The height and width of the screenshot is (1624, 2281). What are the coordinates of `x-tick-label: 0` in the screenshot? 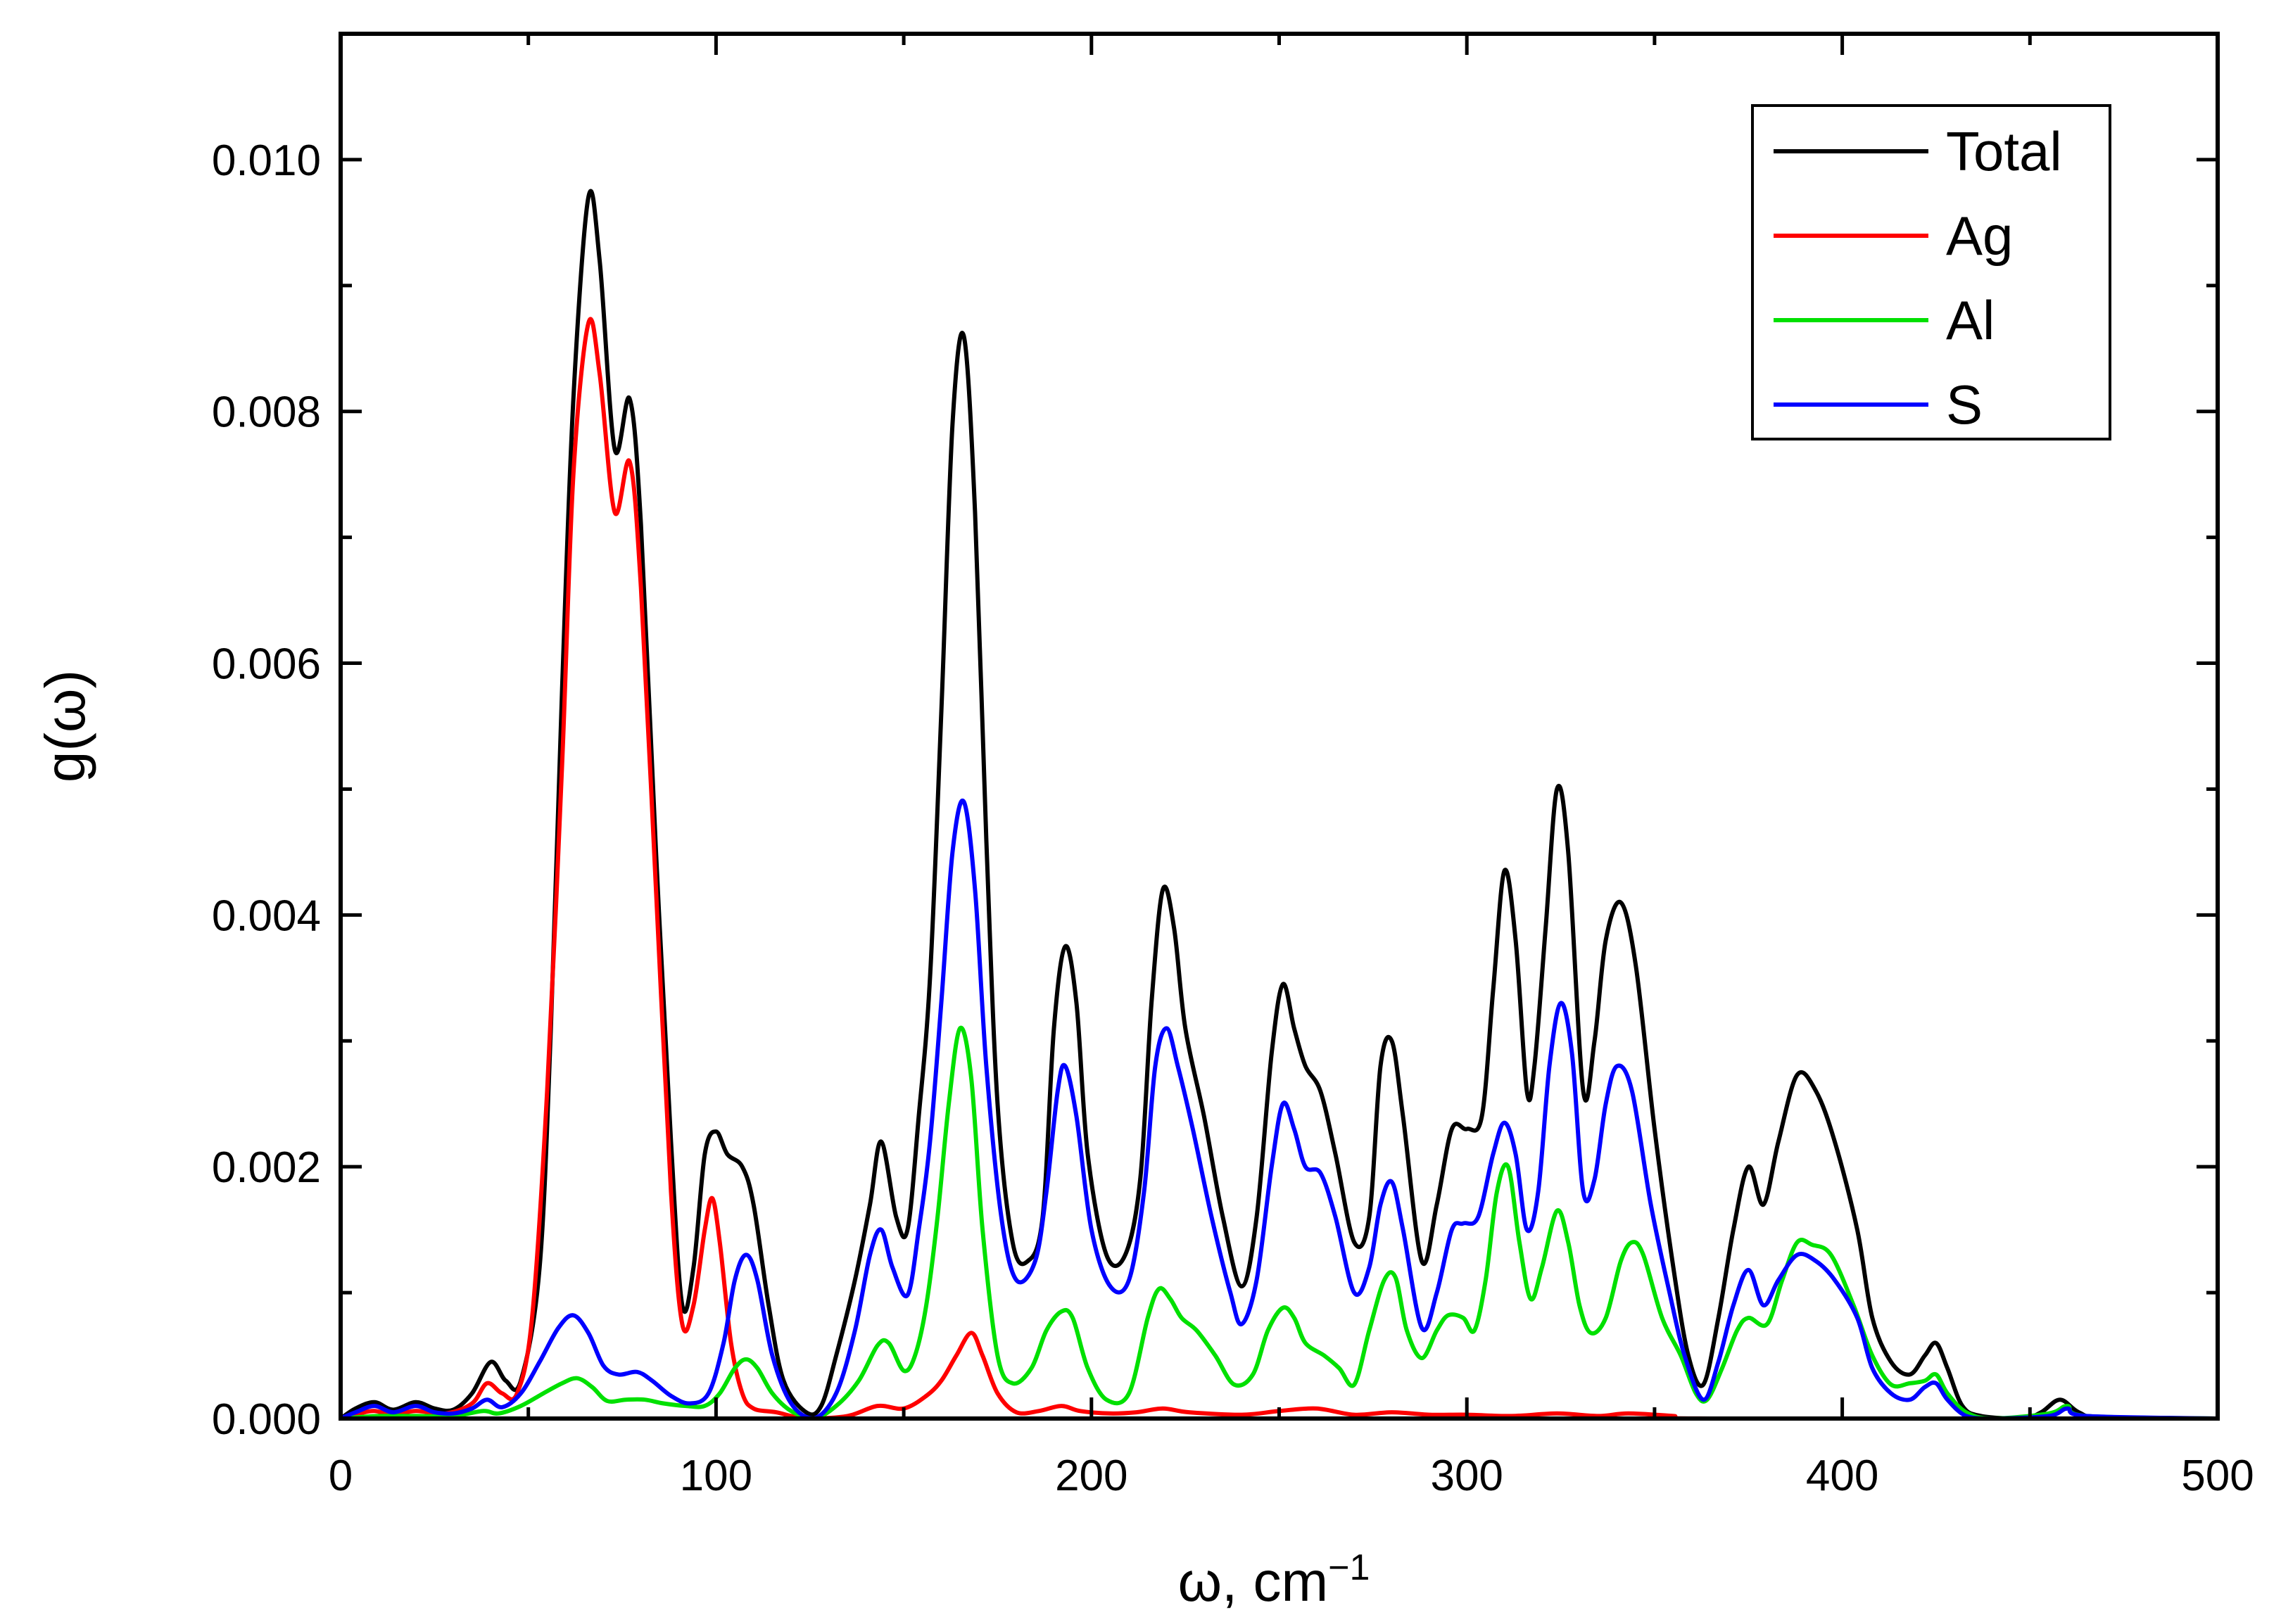 It's located at (341, 1476).